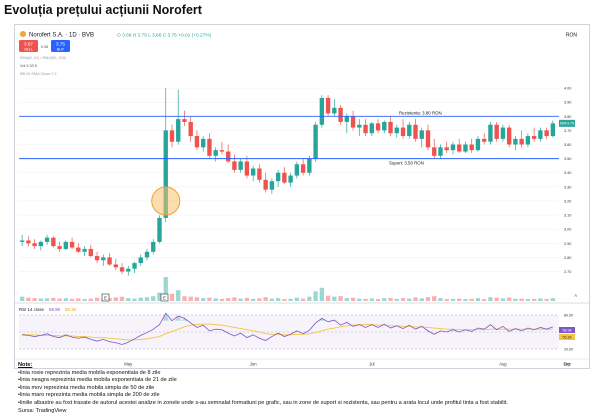  I want to click on volume-axis-label: A, so click(575, 295).